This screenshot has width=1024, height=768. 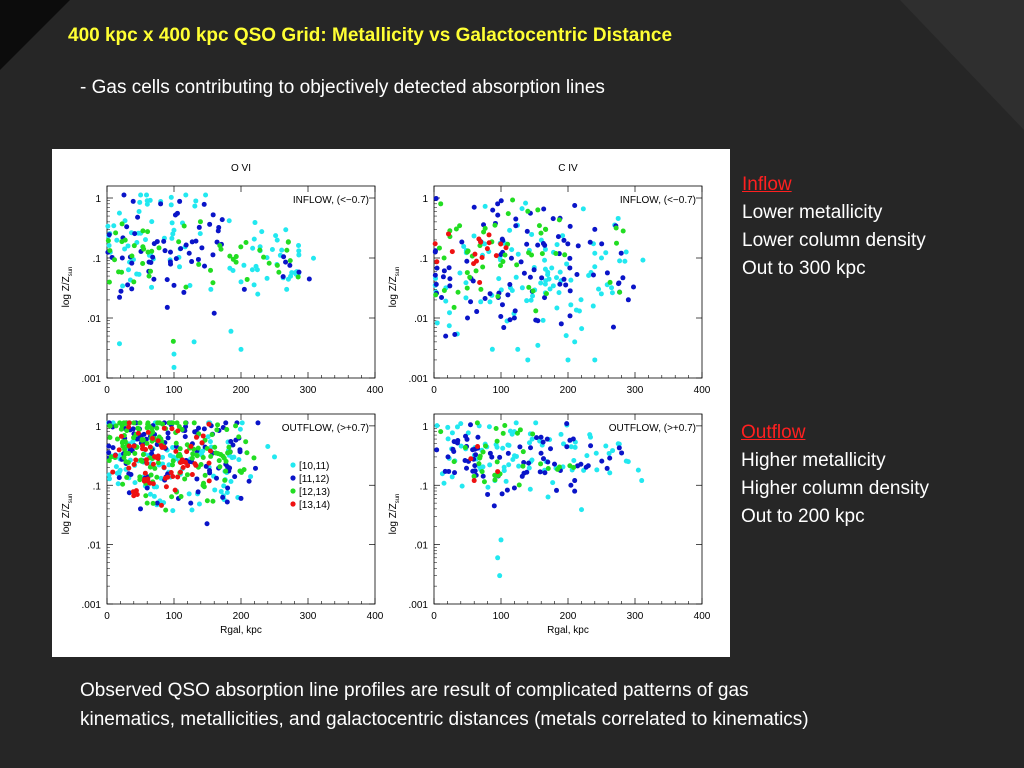 I want to click on outflow-line-3: Out to 200 kpc, so click(x=803, y=516).